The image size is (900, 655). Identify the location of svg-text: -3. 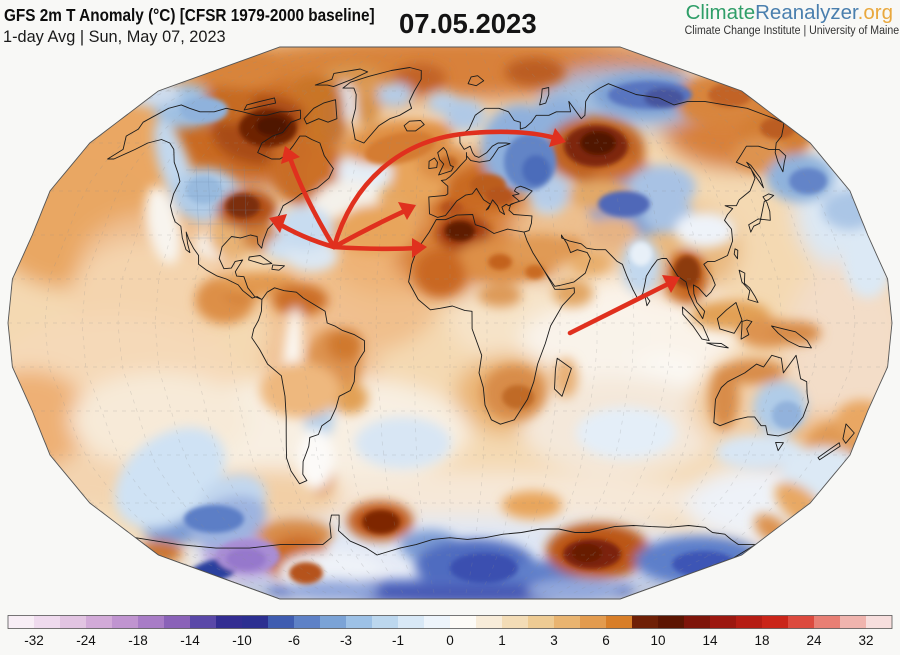
(346, 640).